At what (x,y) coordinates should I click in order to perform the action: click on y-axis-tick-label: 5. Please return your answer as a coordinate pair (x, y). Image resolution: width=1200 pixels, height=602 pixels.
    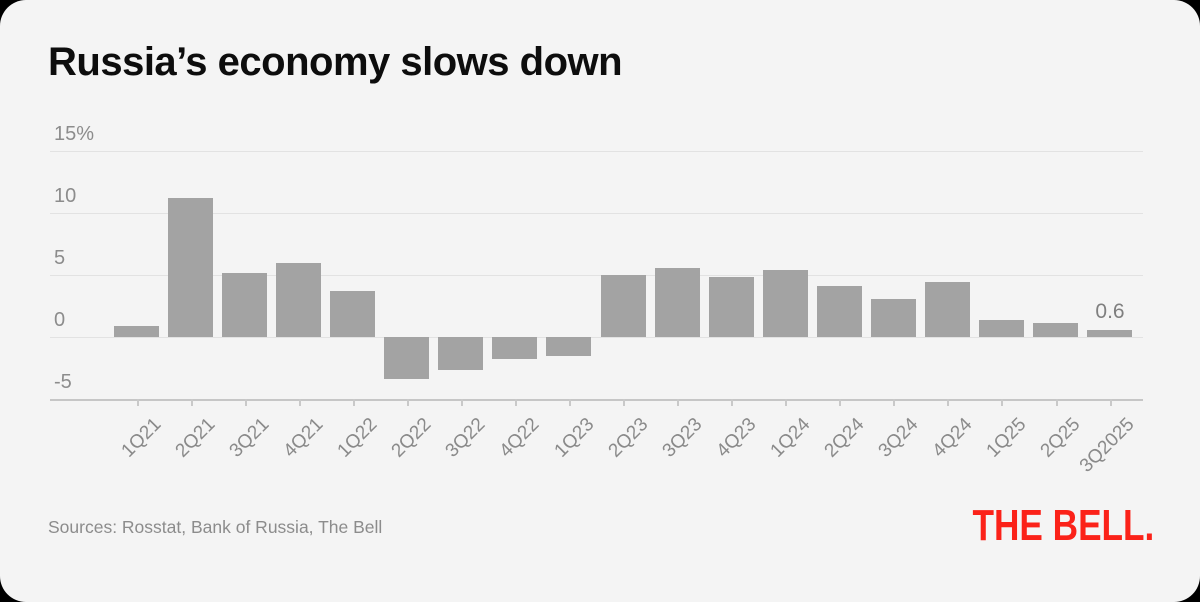
    Looking at the image, I should click on (60, 258).